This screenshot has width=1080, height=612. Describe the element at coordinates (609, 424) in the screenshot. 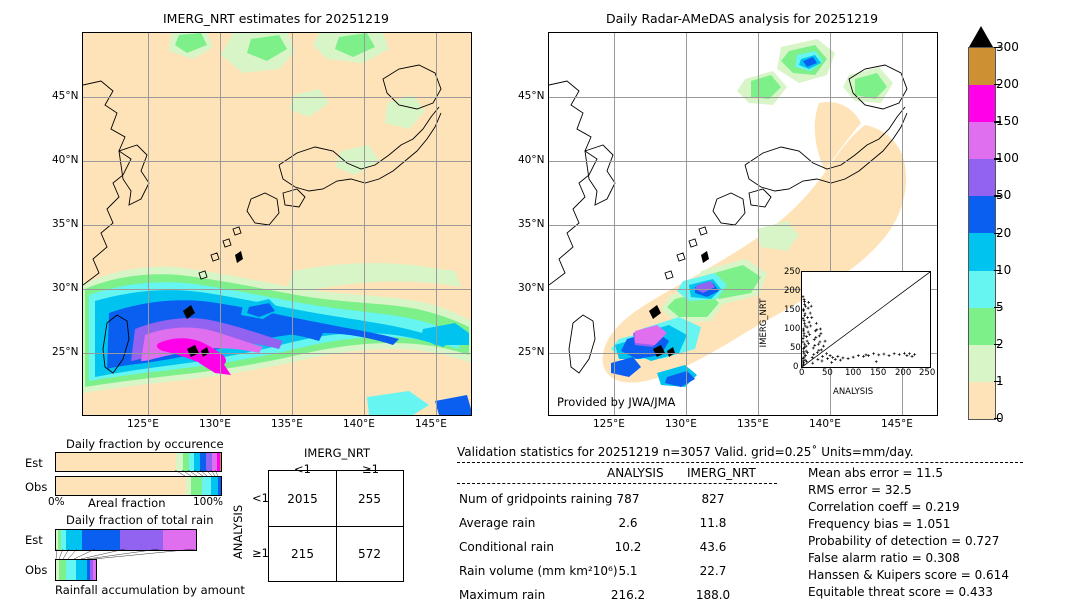

I see `right-lon-tick-125: 125°E` at that location.